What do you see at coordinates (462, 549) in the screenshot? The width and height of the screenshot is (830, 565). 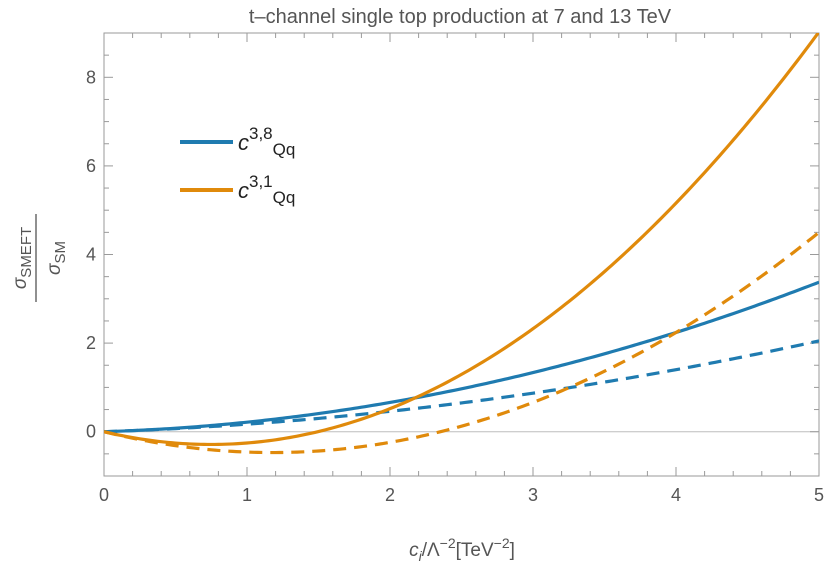 I see `x-axis-label: ci/Λ−2[TeV−2]` at bounding box center [462, 549].